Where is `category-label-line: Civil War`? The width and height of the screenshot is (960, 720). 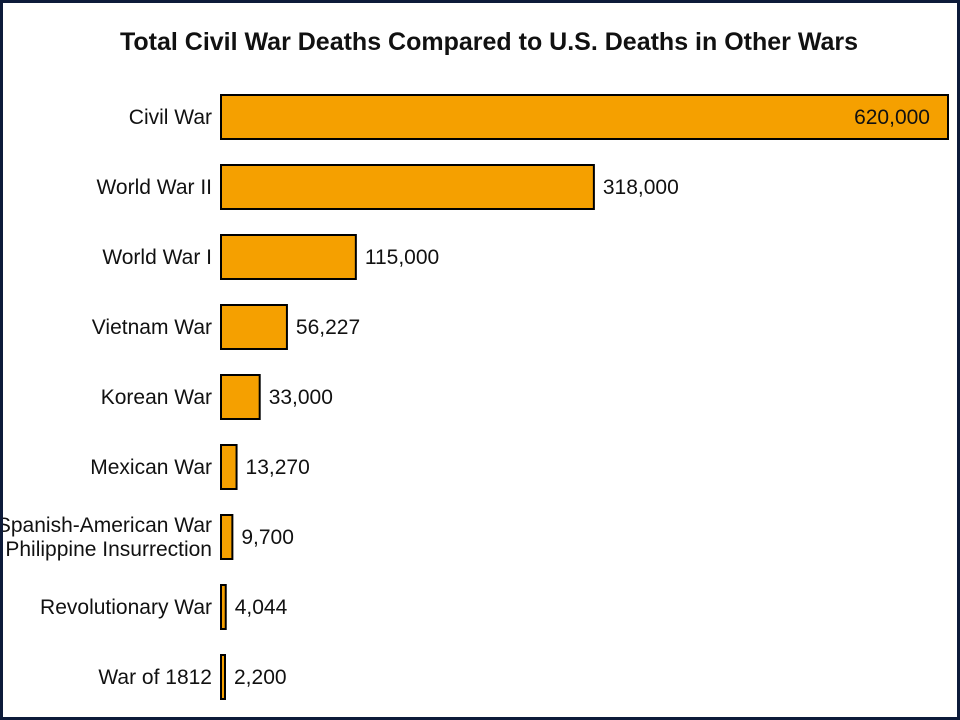 category-label-line: Civil War is located at coordinates (170, 117).